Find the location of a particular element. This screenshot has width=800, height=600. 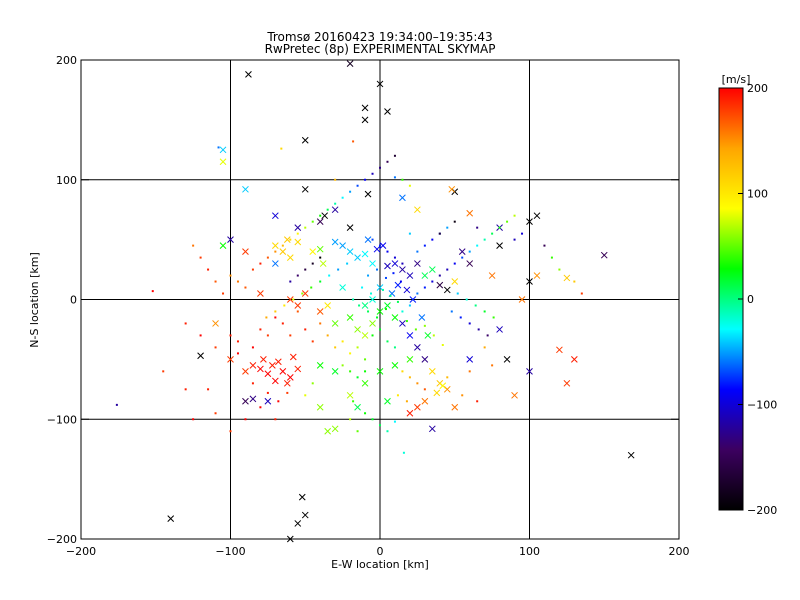

y-tick-label: 0 is located at coordinates (73, 300).